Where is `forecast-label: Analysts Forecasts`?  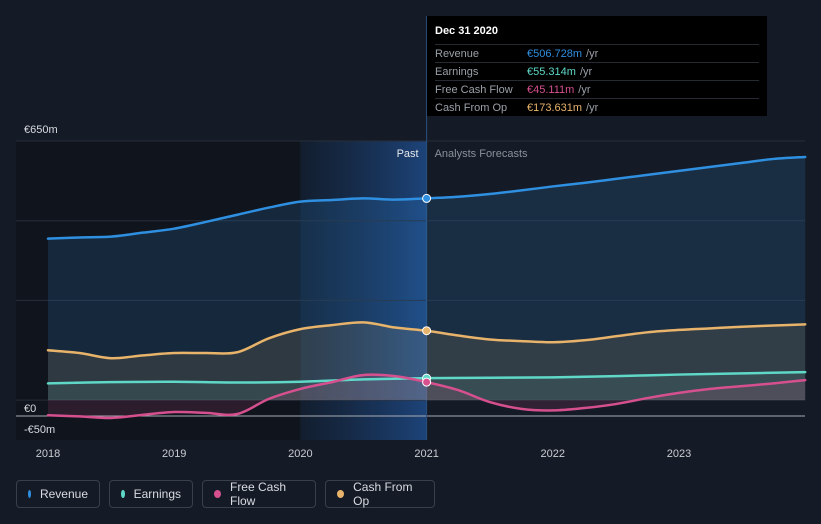
forecast-label: Analysts Forecasts is located at coordinates (481, 154).